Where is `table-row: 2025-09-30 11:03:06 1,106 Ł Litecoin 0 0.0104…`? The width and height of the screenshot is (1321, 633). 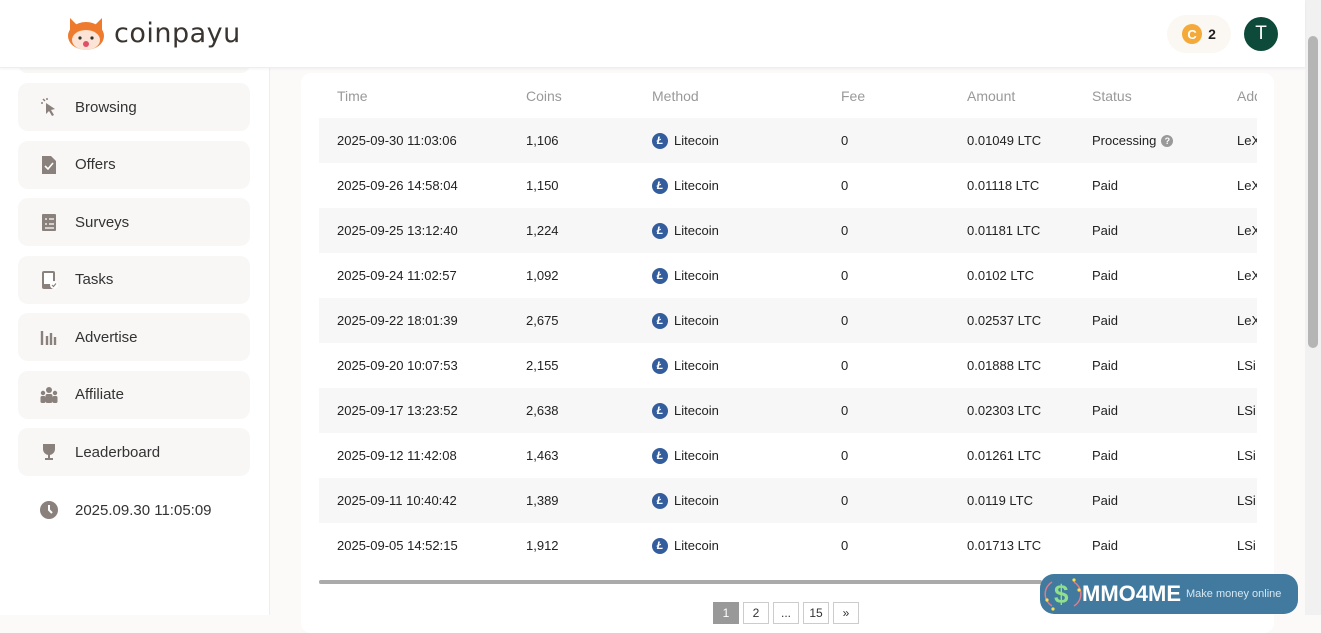
table-row: 2025-09-30 11:03:06 1,106 Ł Litecoin 0 0.0104… is located at coordinates (788, 140).